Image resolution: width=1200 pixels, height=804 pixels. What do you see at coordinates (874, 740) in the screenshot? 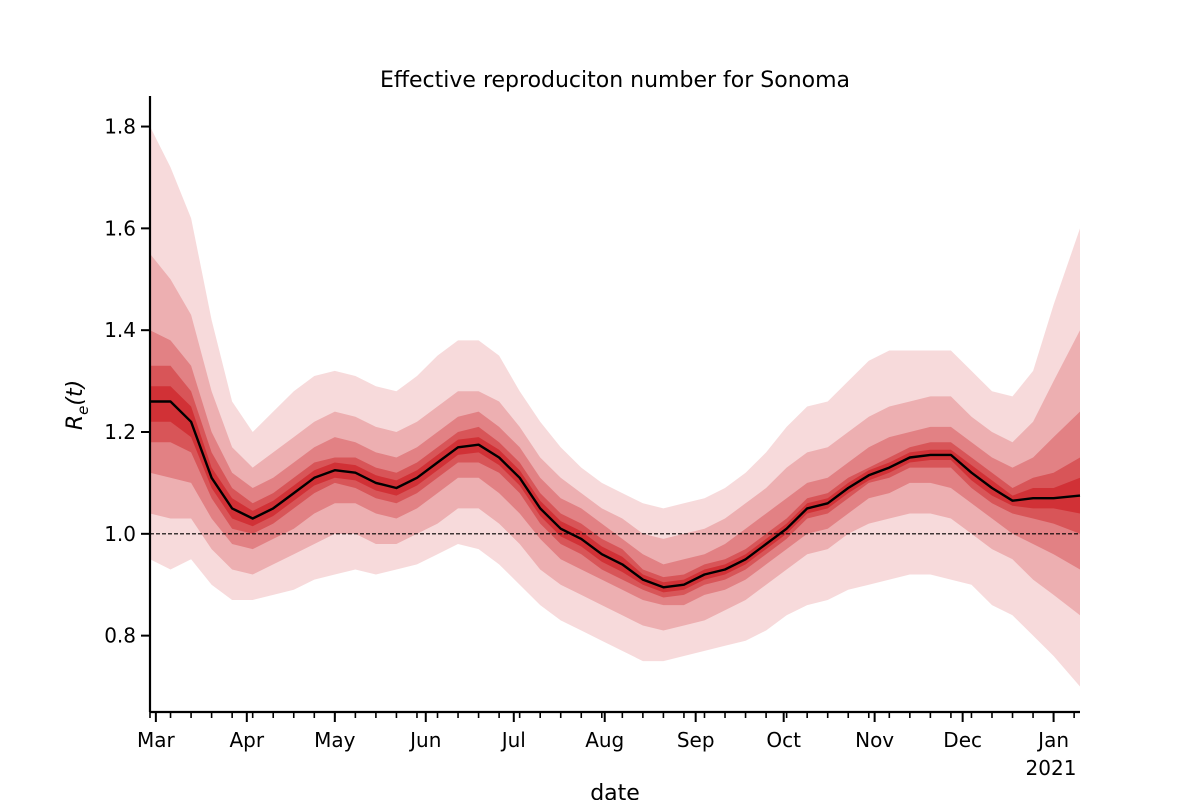
I see `x-tick-label-8: Nov` at bounding box center [874, 740].